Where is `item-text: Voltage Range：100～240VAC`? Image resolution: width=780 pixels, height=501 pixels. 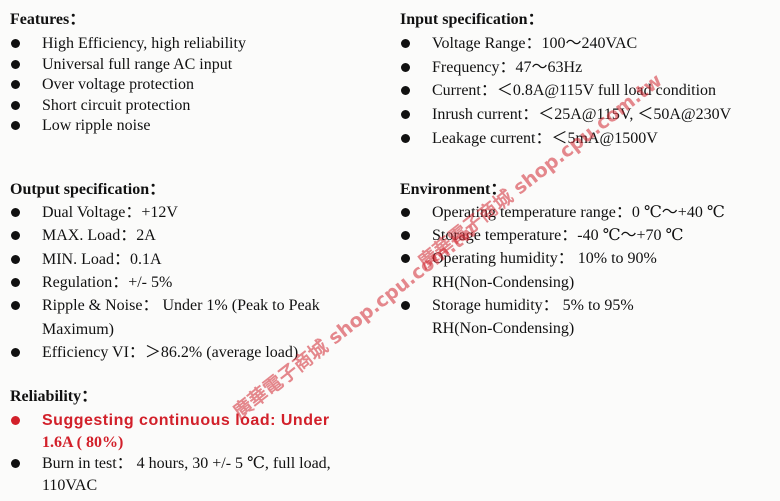 item-text: Voltage Range：100～240VAC is located at coordinates (535, 43).